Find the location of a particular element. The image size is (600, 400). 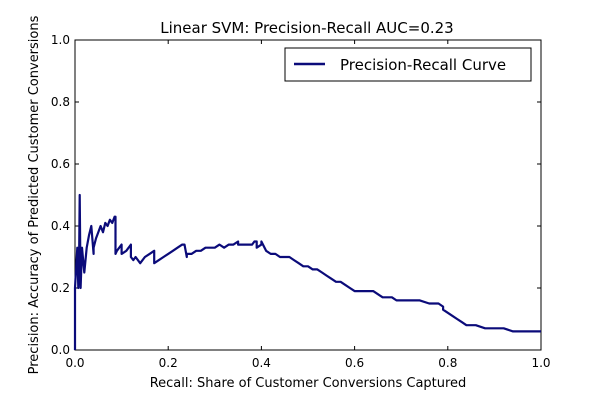

legend-box is located at coordinates (408, 64).